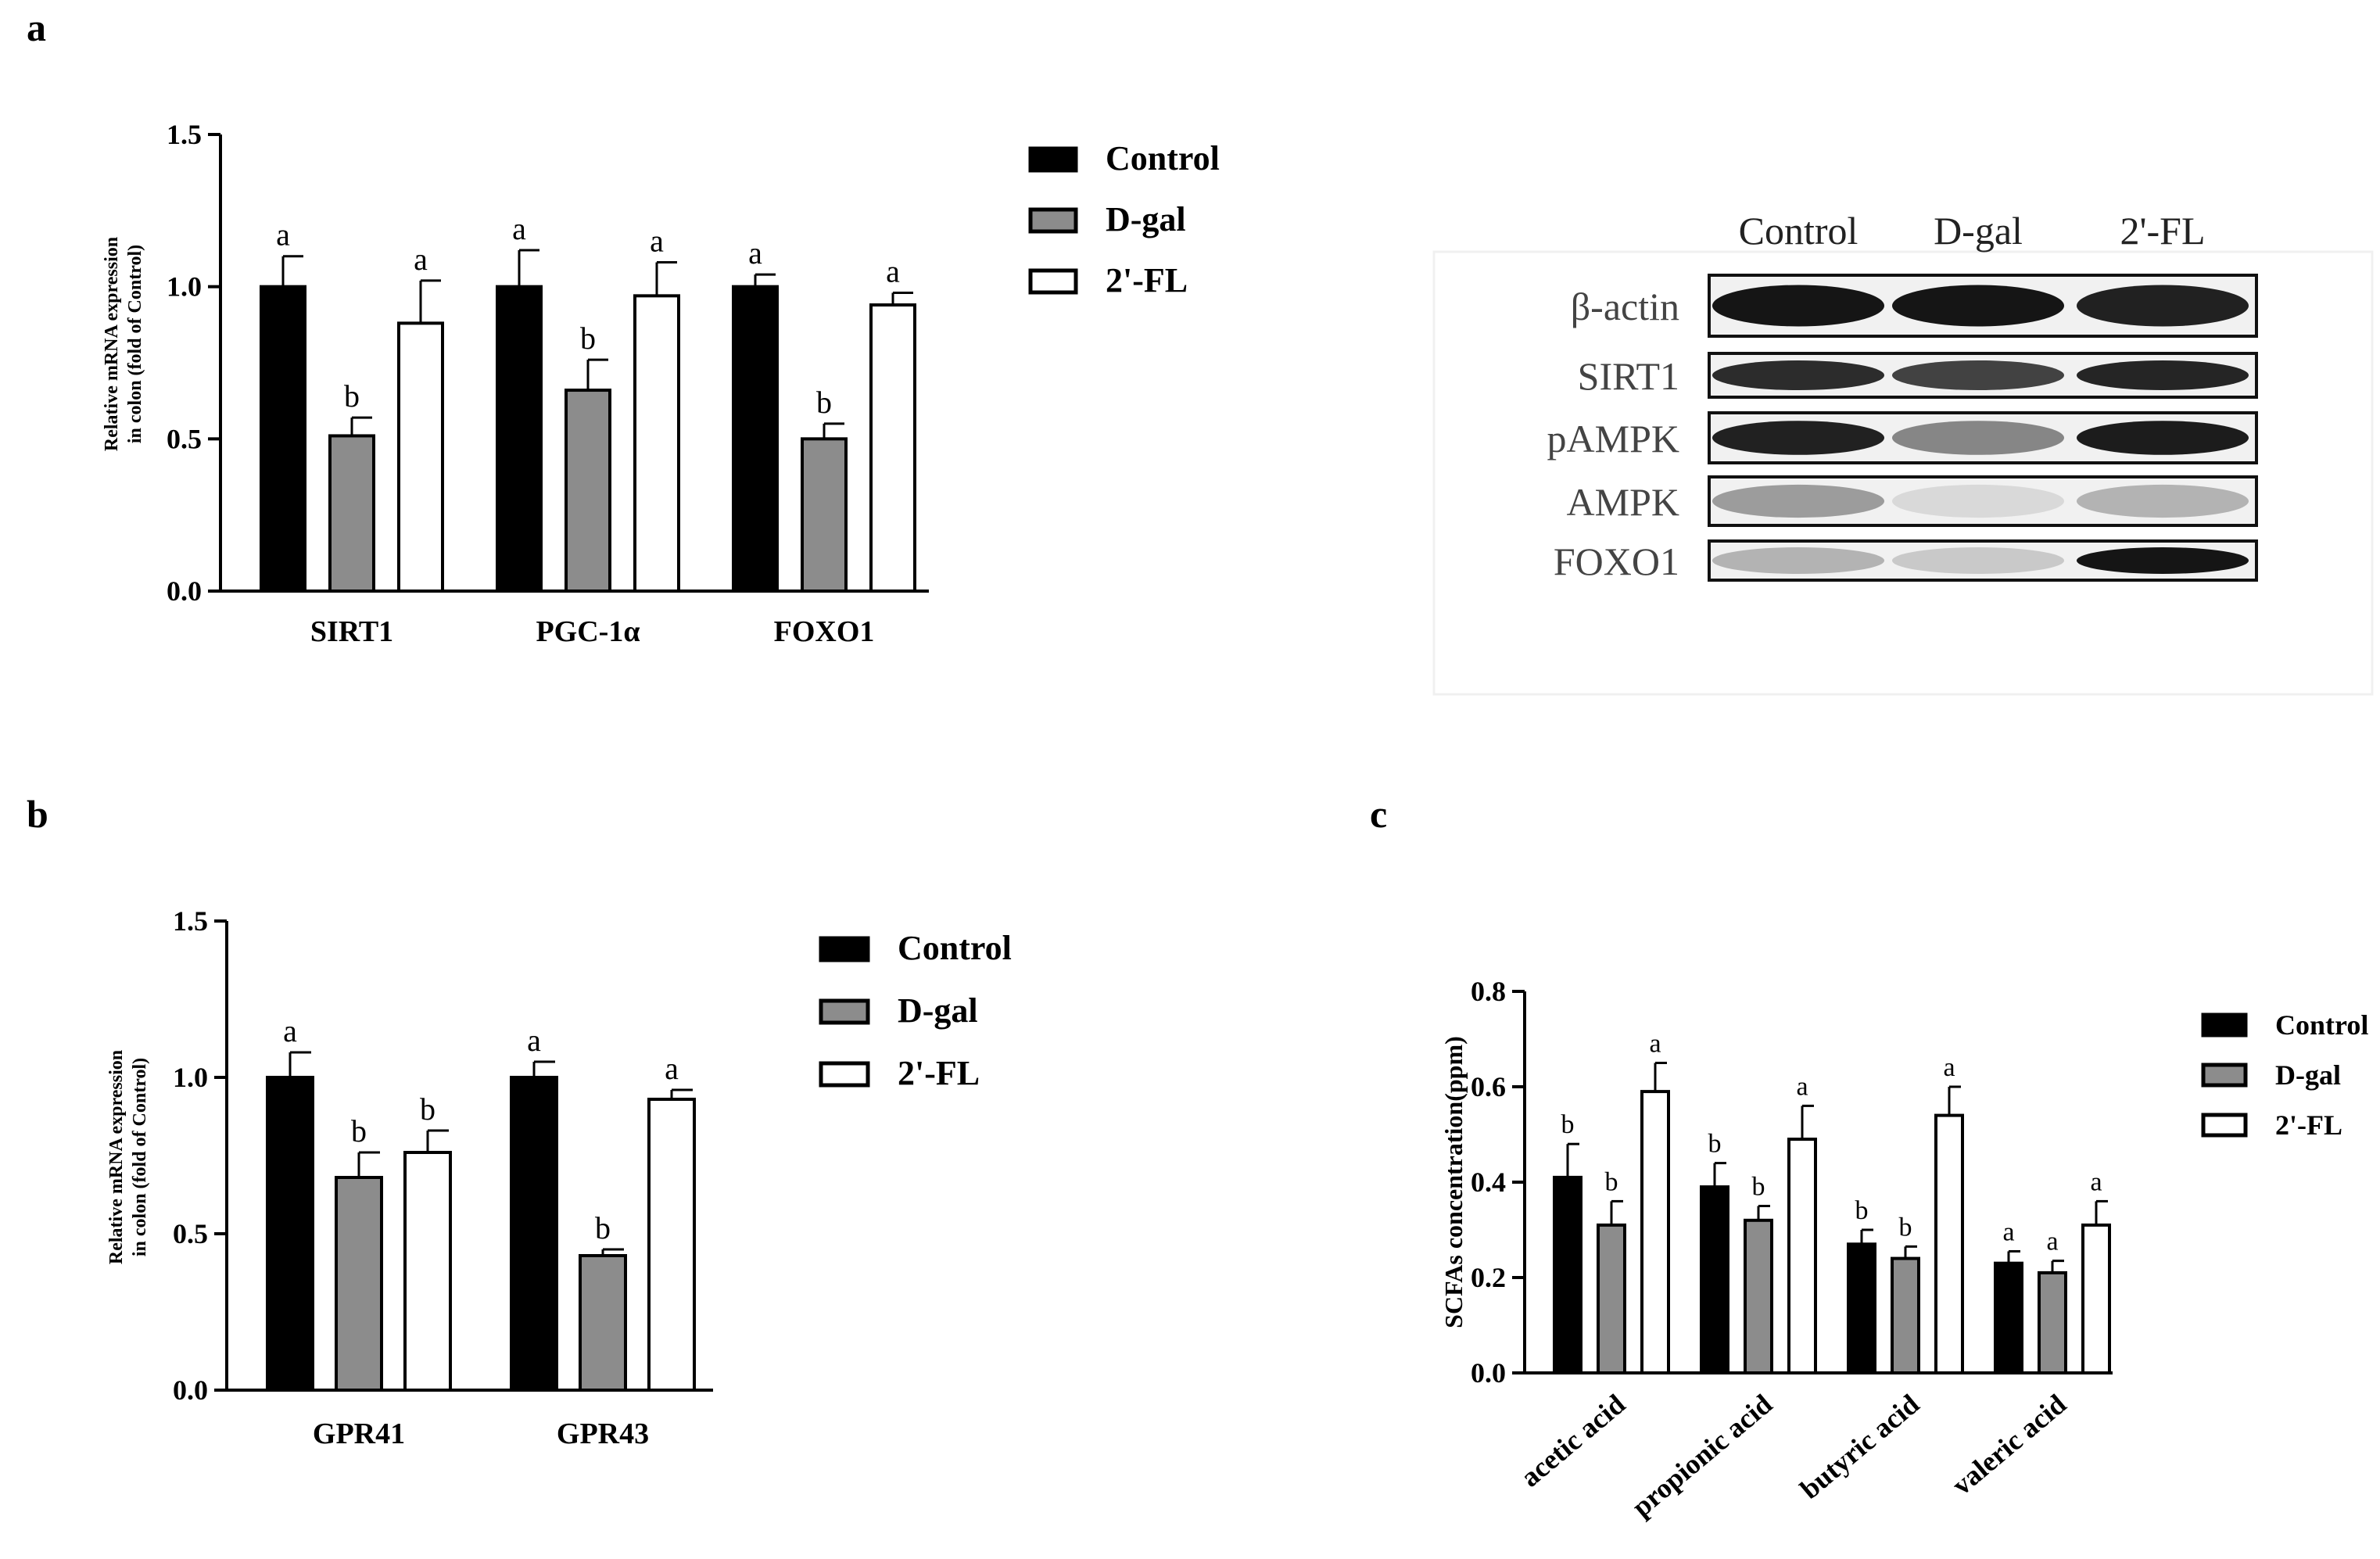 This screenshot has width=2380, height=1559. What do you see at coordinates (1702, 1455) in the screenshot?
I see `x-category-label: propionic acid` at bounding box center [1702, 1455].